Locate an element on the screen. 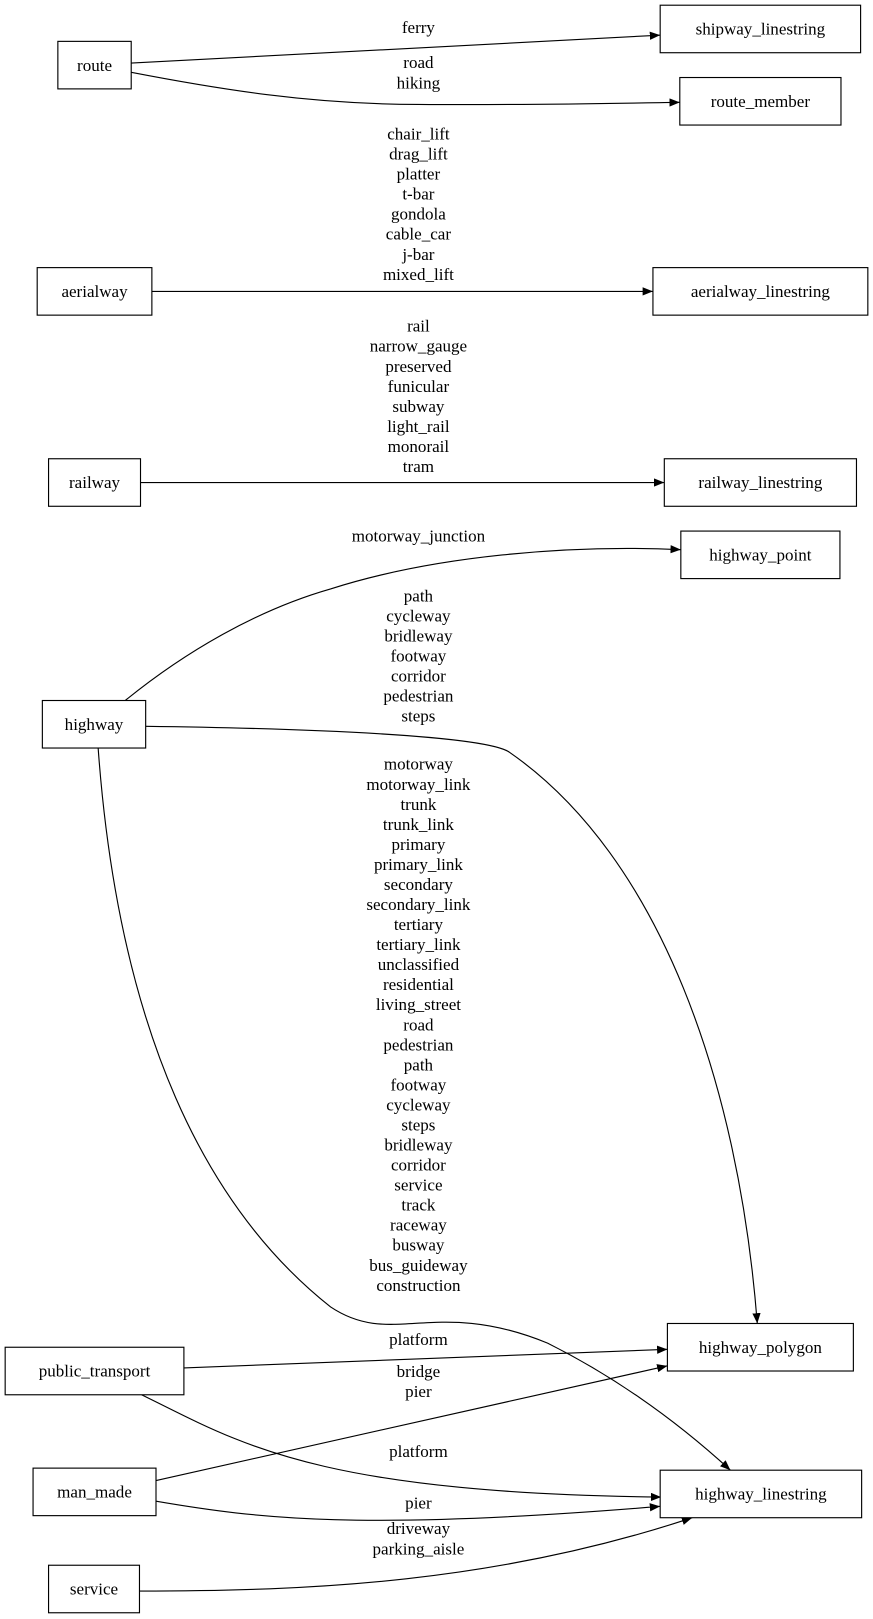 Image resolution: width=873 pixels, height=1619 pixels. edge-public_transport-to-highway_polygon: platform is located at coordinates (425, 1349).